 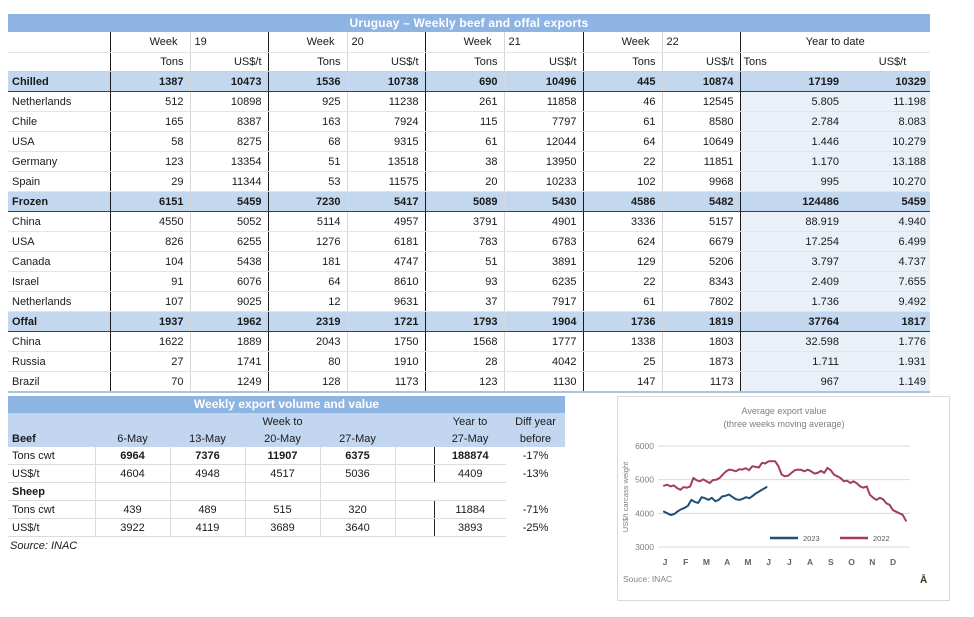 What do you see at coordinates (149, 181) in the screenshot?
I see `value-cell: 29` at bounding box center [149, 181].